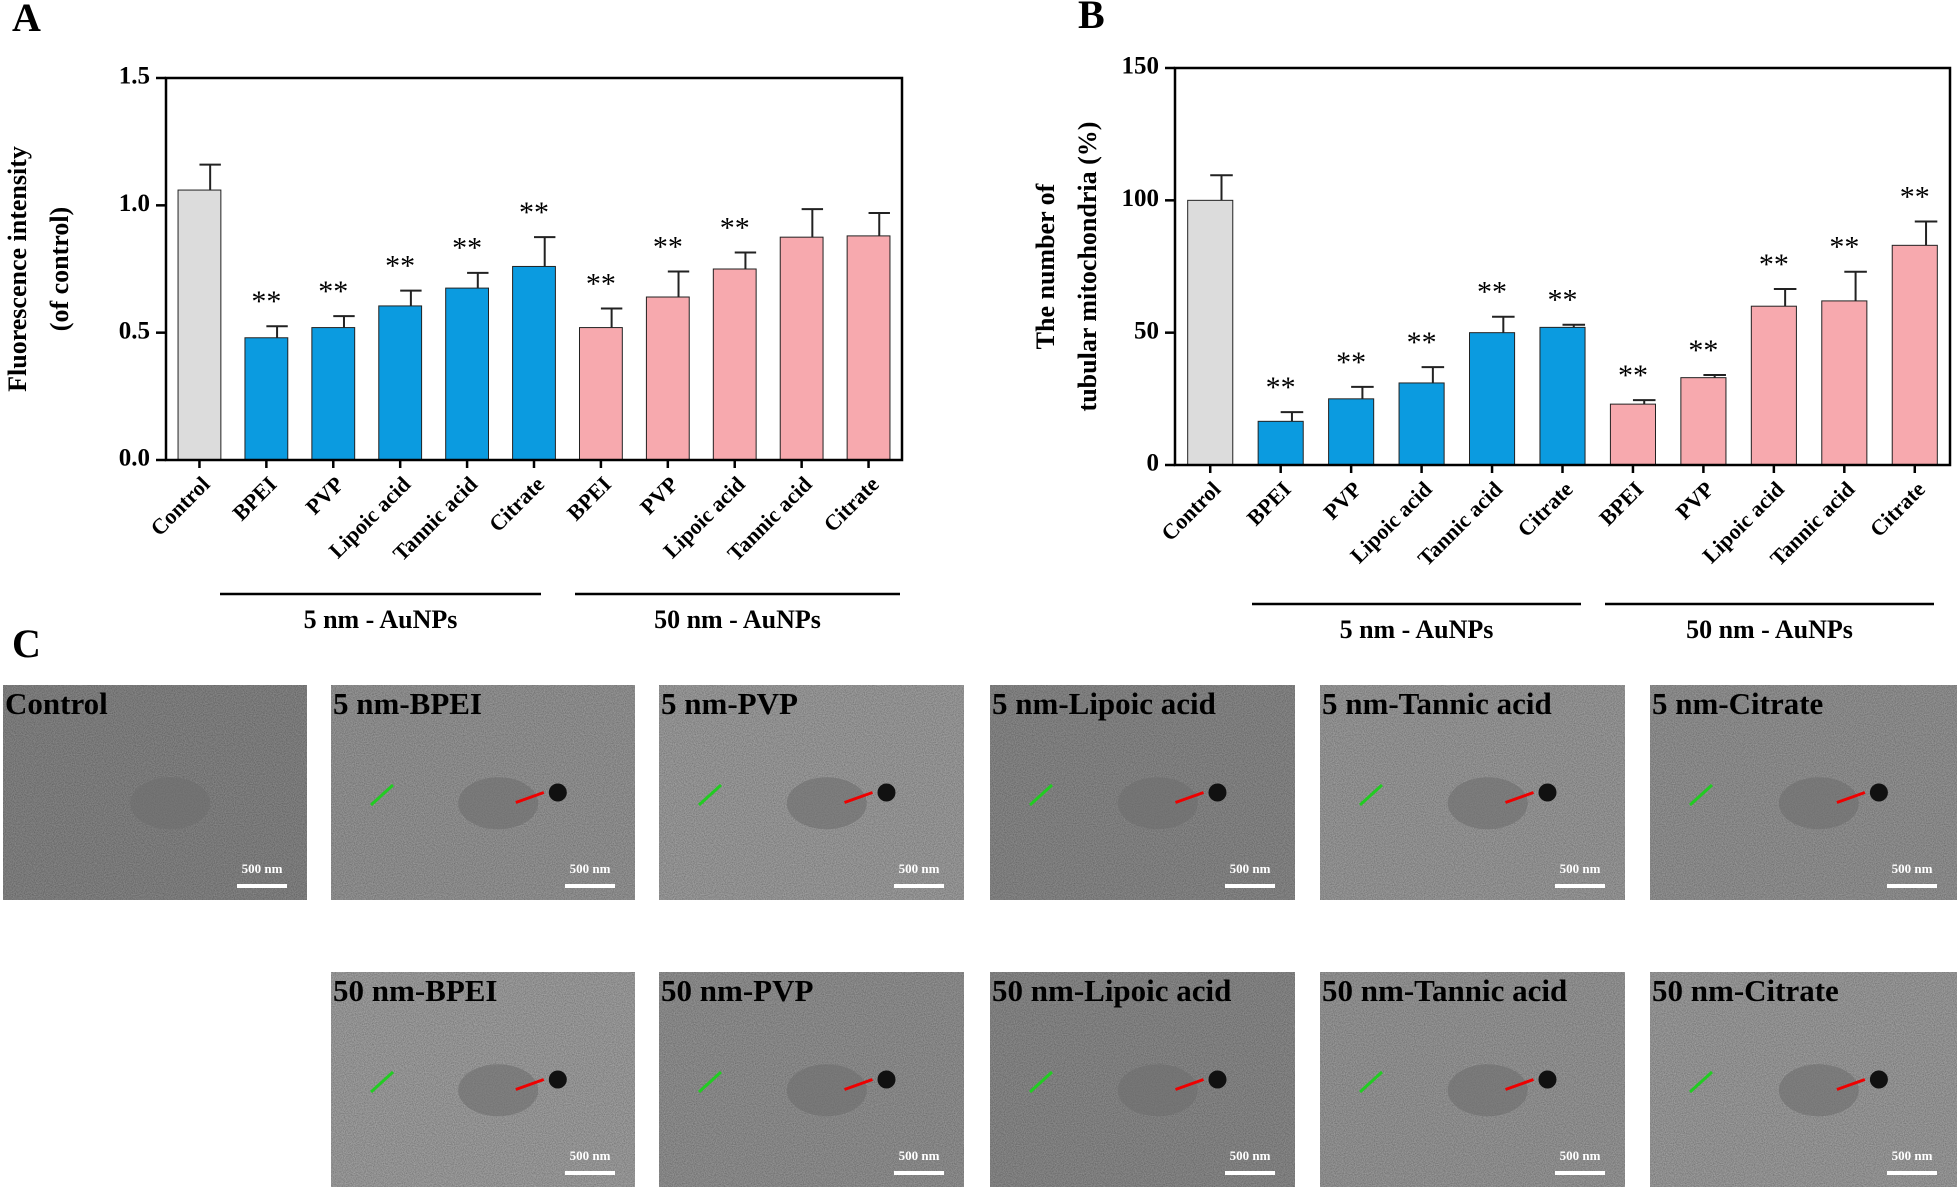 Image resolution: width=1959 pixels, height=1190 pixels. I want to click on y-tick-label: 50, so click(1146, 330).